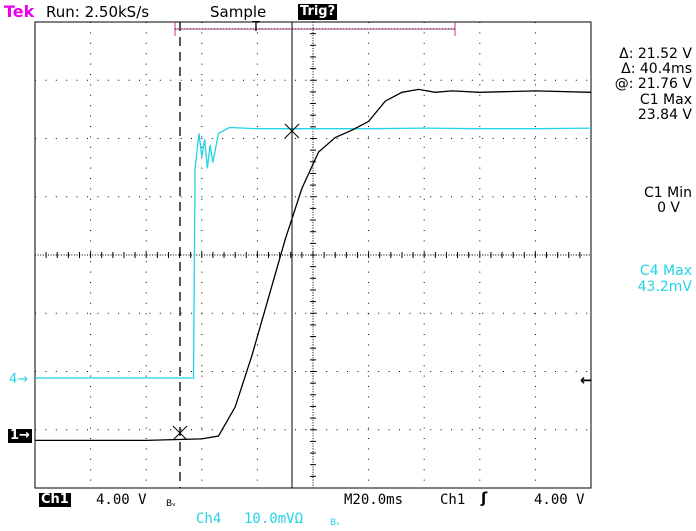 The image size is (696, 531). I want to click on c4-max-label: C4 Max, so click(665, 271).